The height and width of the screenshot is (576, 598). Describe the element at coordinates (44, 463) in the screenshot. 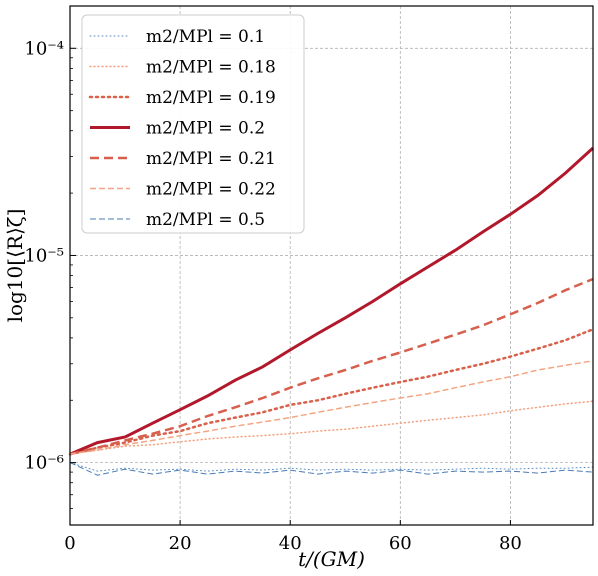

I see `y-tick-label: 10⁻⁶` at that location.